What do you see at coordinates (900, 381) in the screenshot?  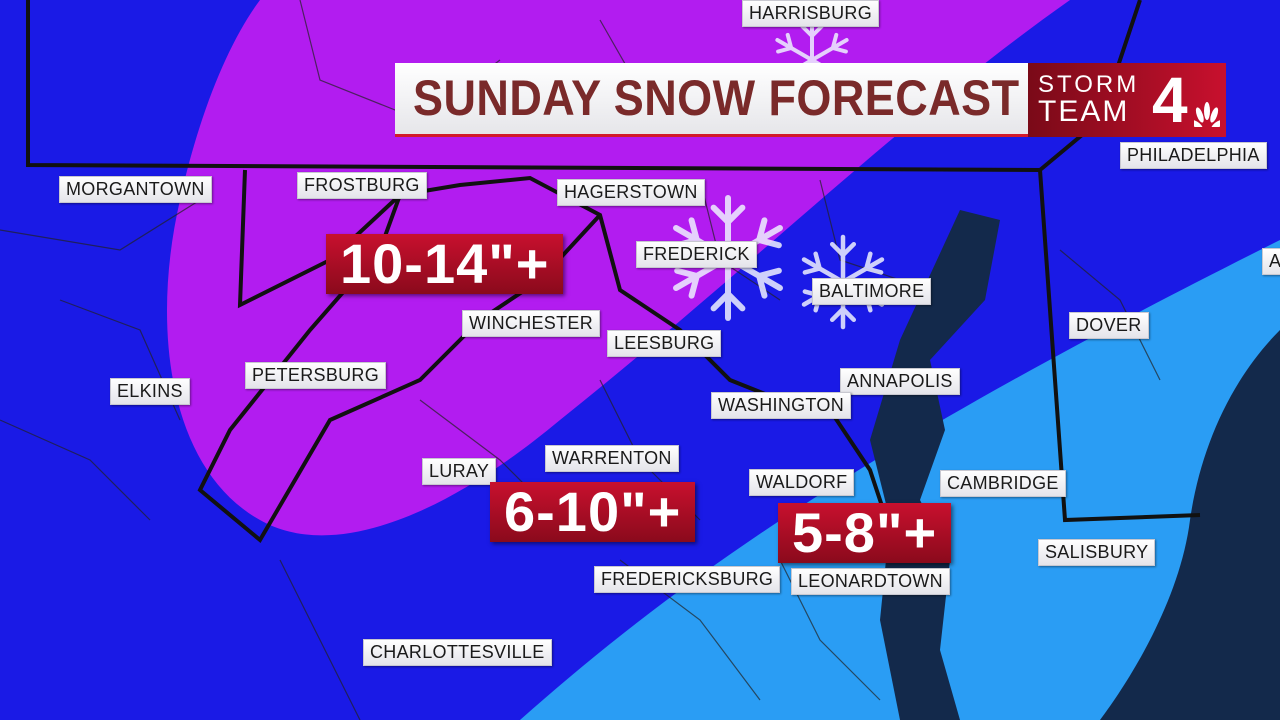 I see `city-label-annapolis: ANNAPOLIS` at bounding box center [900, 381].